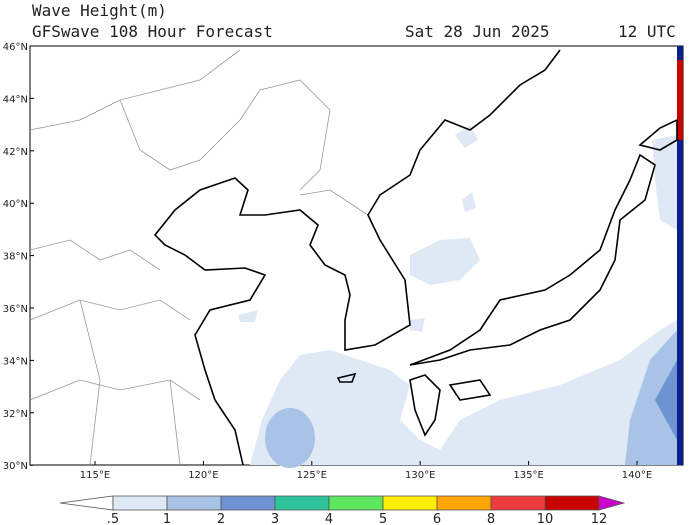  Describe the element at coordinates (15, 414) in the screenshot. I see `lat-label: 32°N` at that location.